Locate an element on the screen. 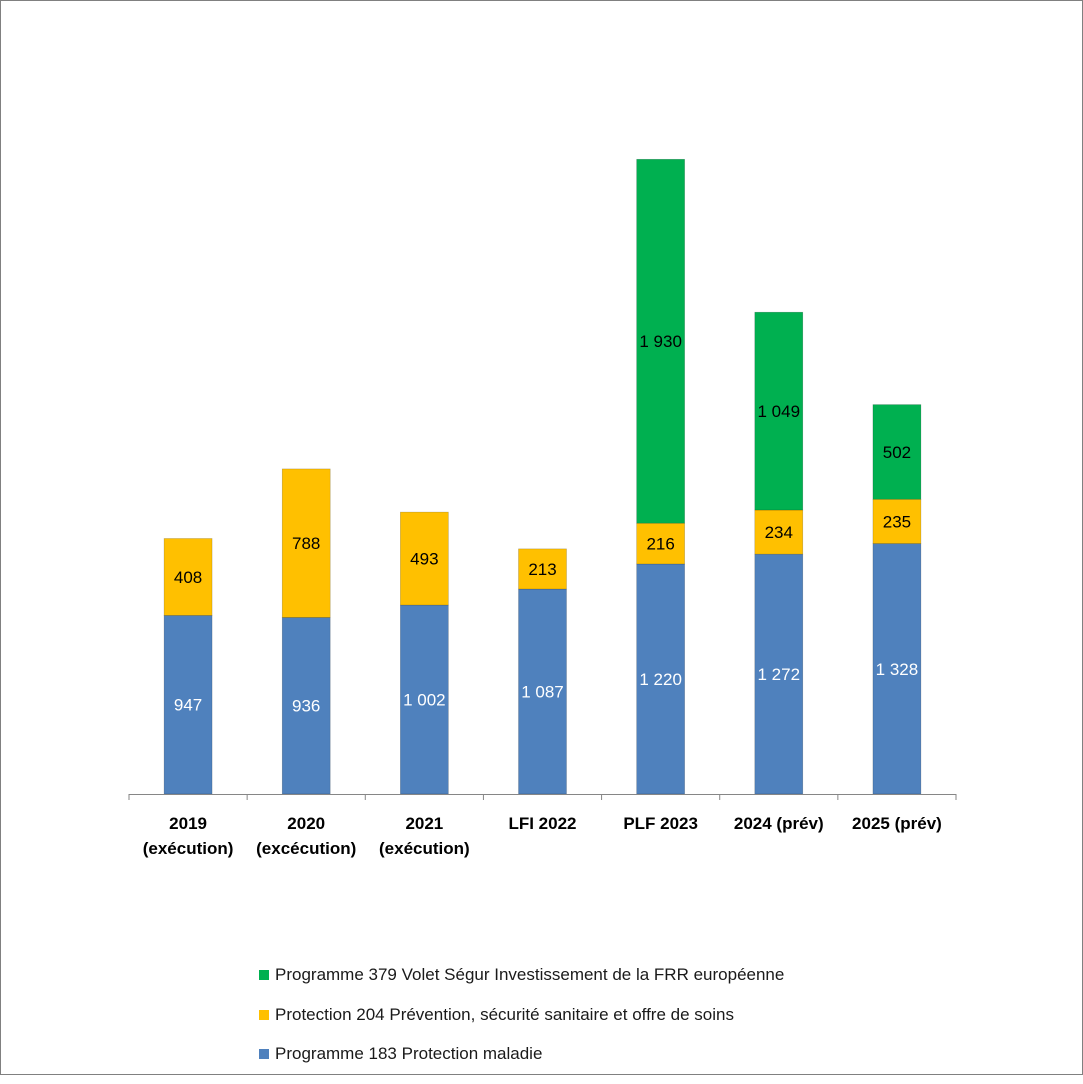  data-label-protection-204-5: 234 is located at coordinates (779, 532).